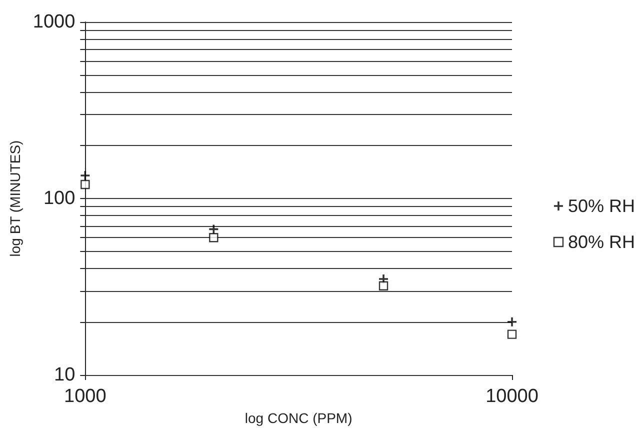 The width and height of the screenshot is (640, 448). What do you see at coordinates (15, 198) in the screenshot?
I see `y-axis-title: log BT (MINUTES)` at bounding box center [15, 198].